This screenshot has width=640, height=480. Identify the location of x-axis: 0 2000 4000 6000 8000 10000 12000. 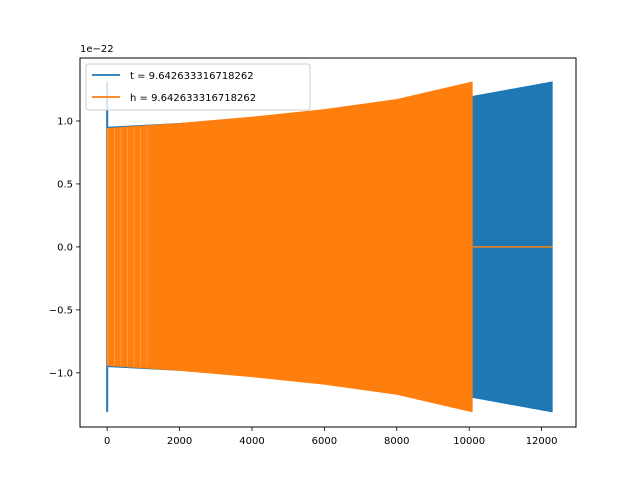
(331, 437).